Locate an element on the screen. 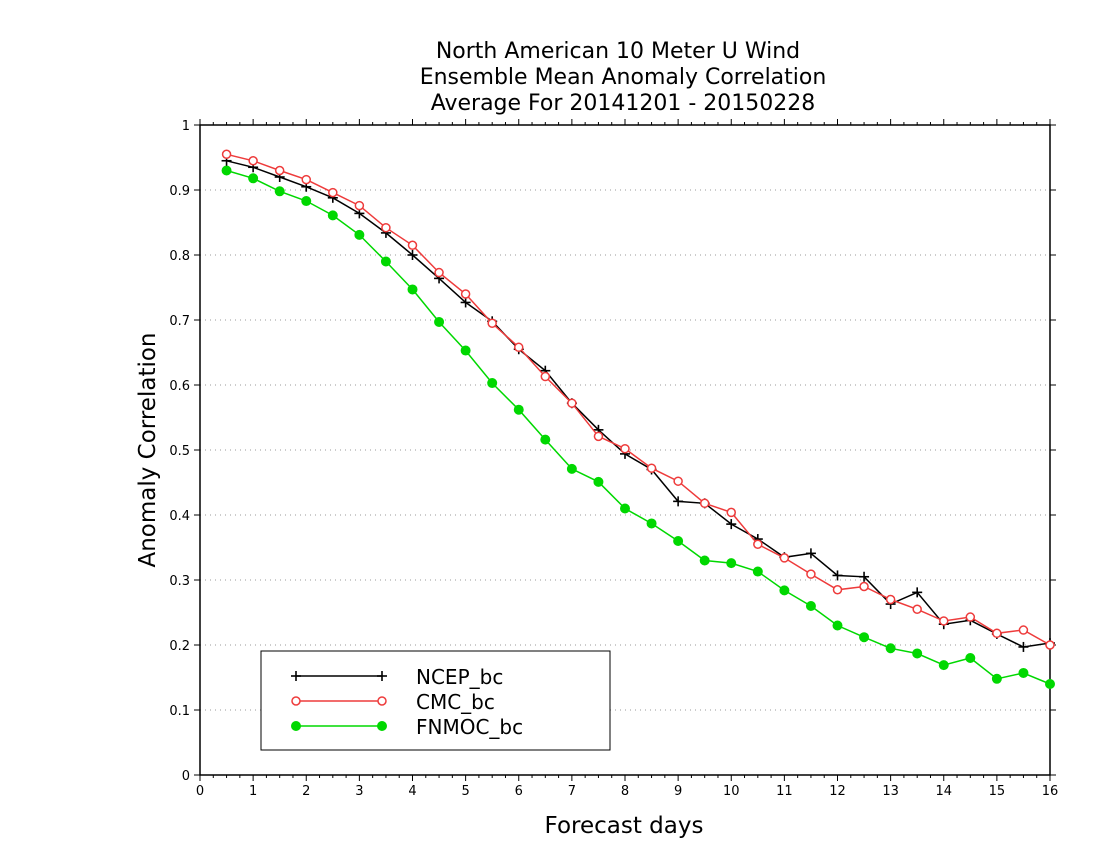 The width and height of the screenshot is (1100, 850). y-tick-label: 1 is located at coordinates (186, 126).